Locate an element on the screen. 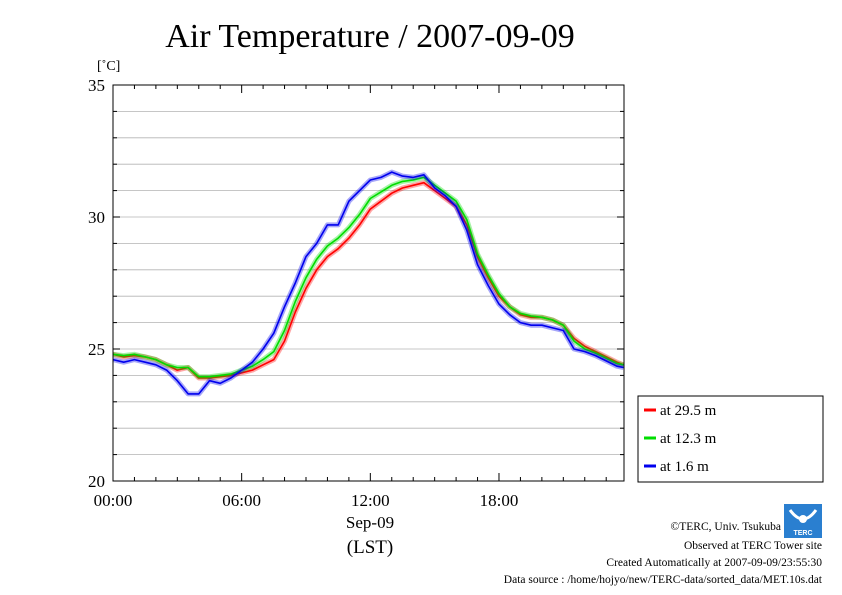 Image resolution: width=842 pixels, height=595 pixels. y-axis-unit-label: [˚C] is located at coordinates (108, 66).